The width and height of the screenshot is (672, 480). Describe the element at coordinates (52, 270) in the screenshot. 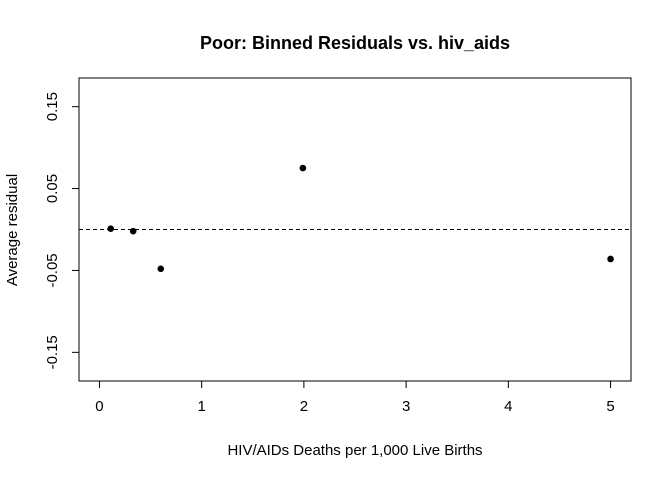

I see `y-tick-label: -0.05` at that location.